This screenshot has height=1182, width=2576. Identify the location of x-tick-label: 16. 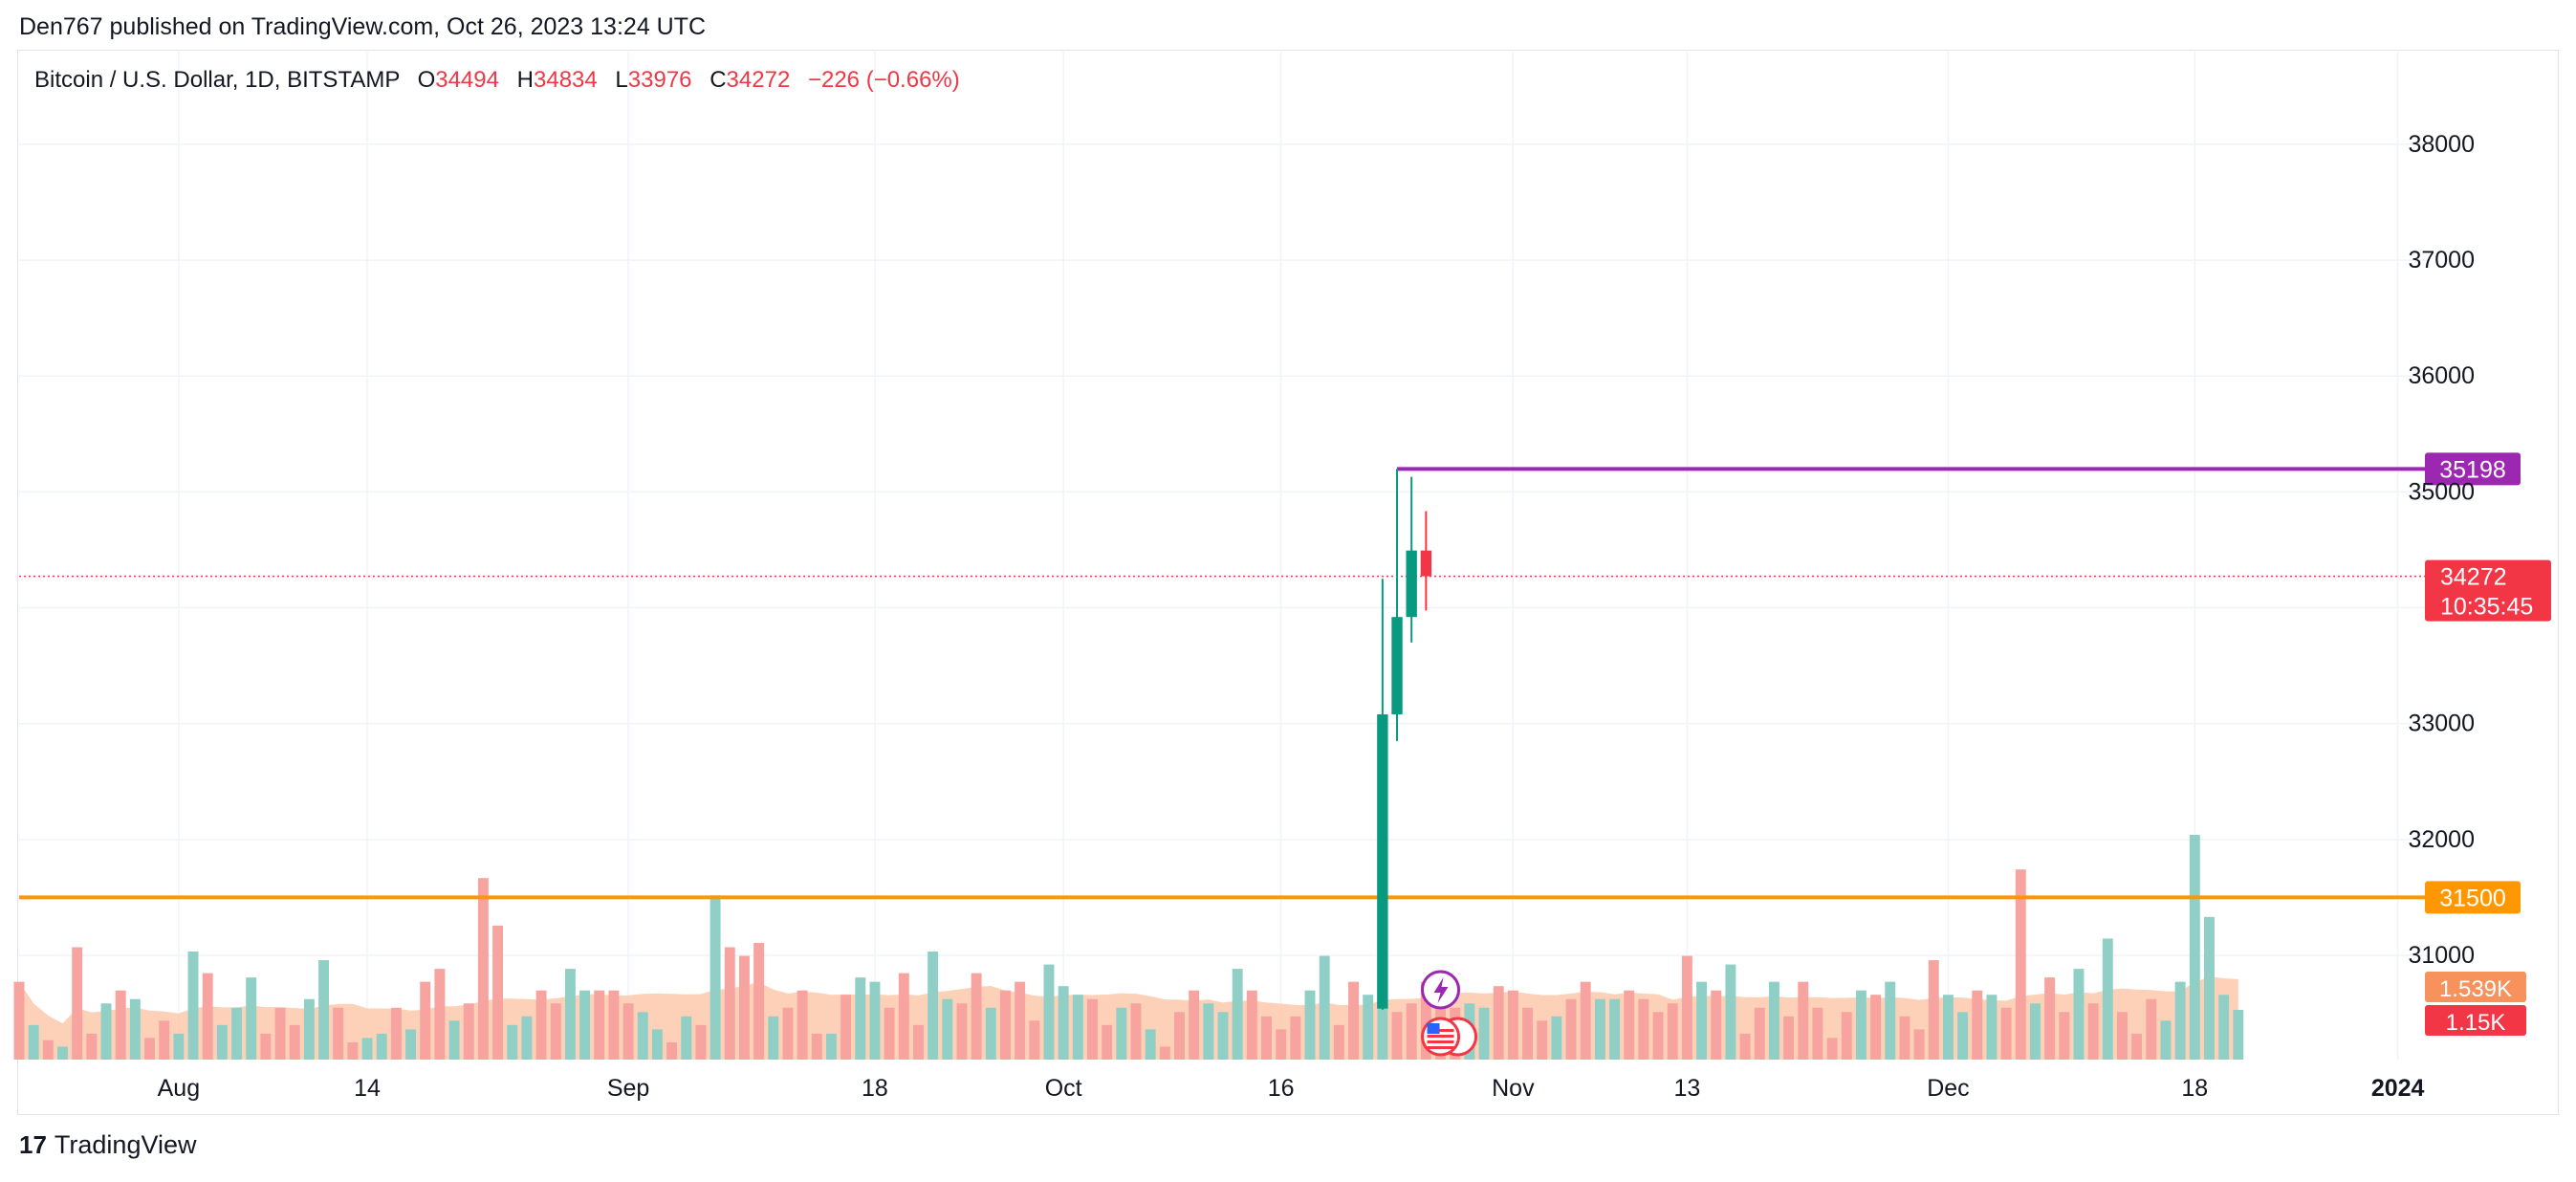
(1281, 1088).